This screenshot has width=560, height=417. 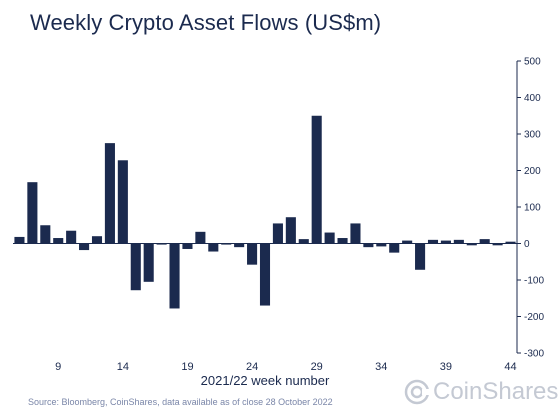 I want to click on x-tick-label: 24, so click(x=252, y=367).